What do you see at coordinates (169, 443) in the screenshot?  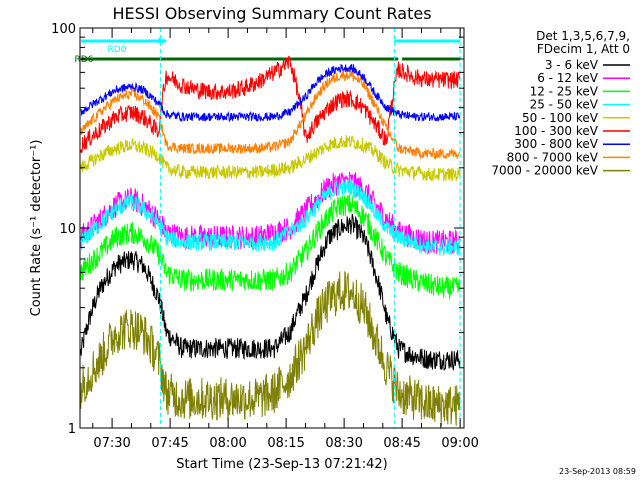 I see `x-tick-label-1: 07:45` at bounding box center [169, 443].